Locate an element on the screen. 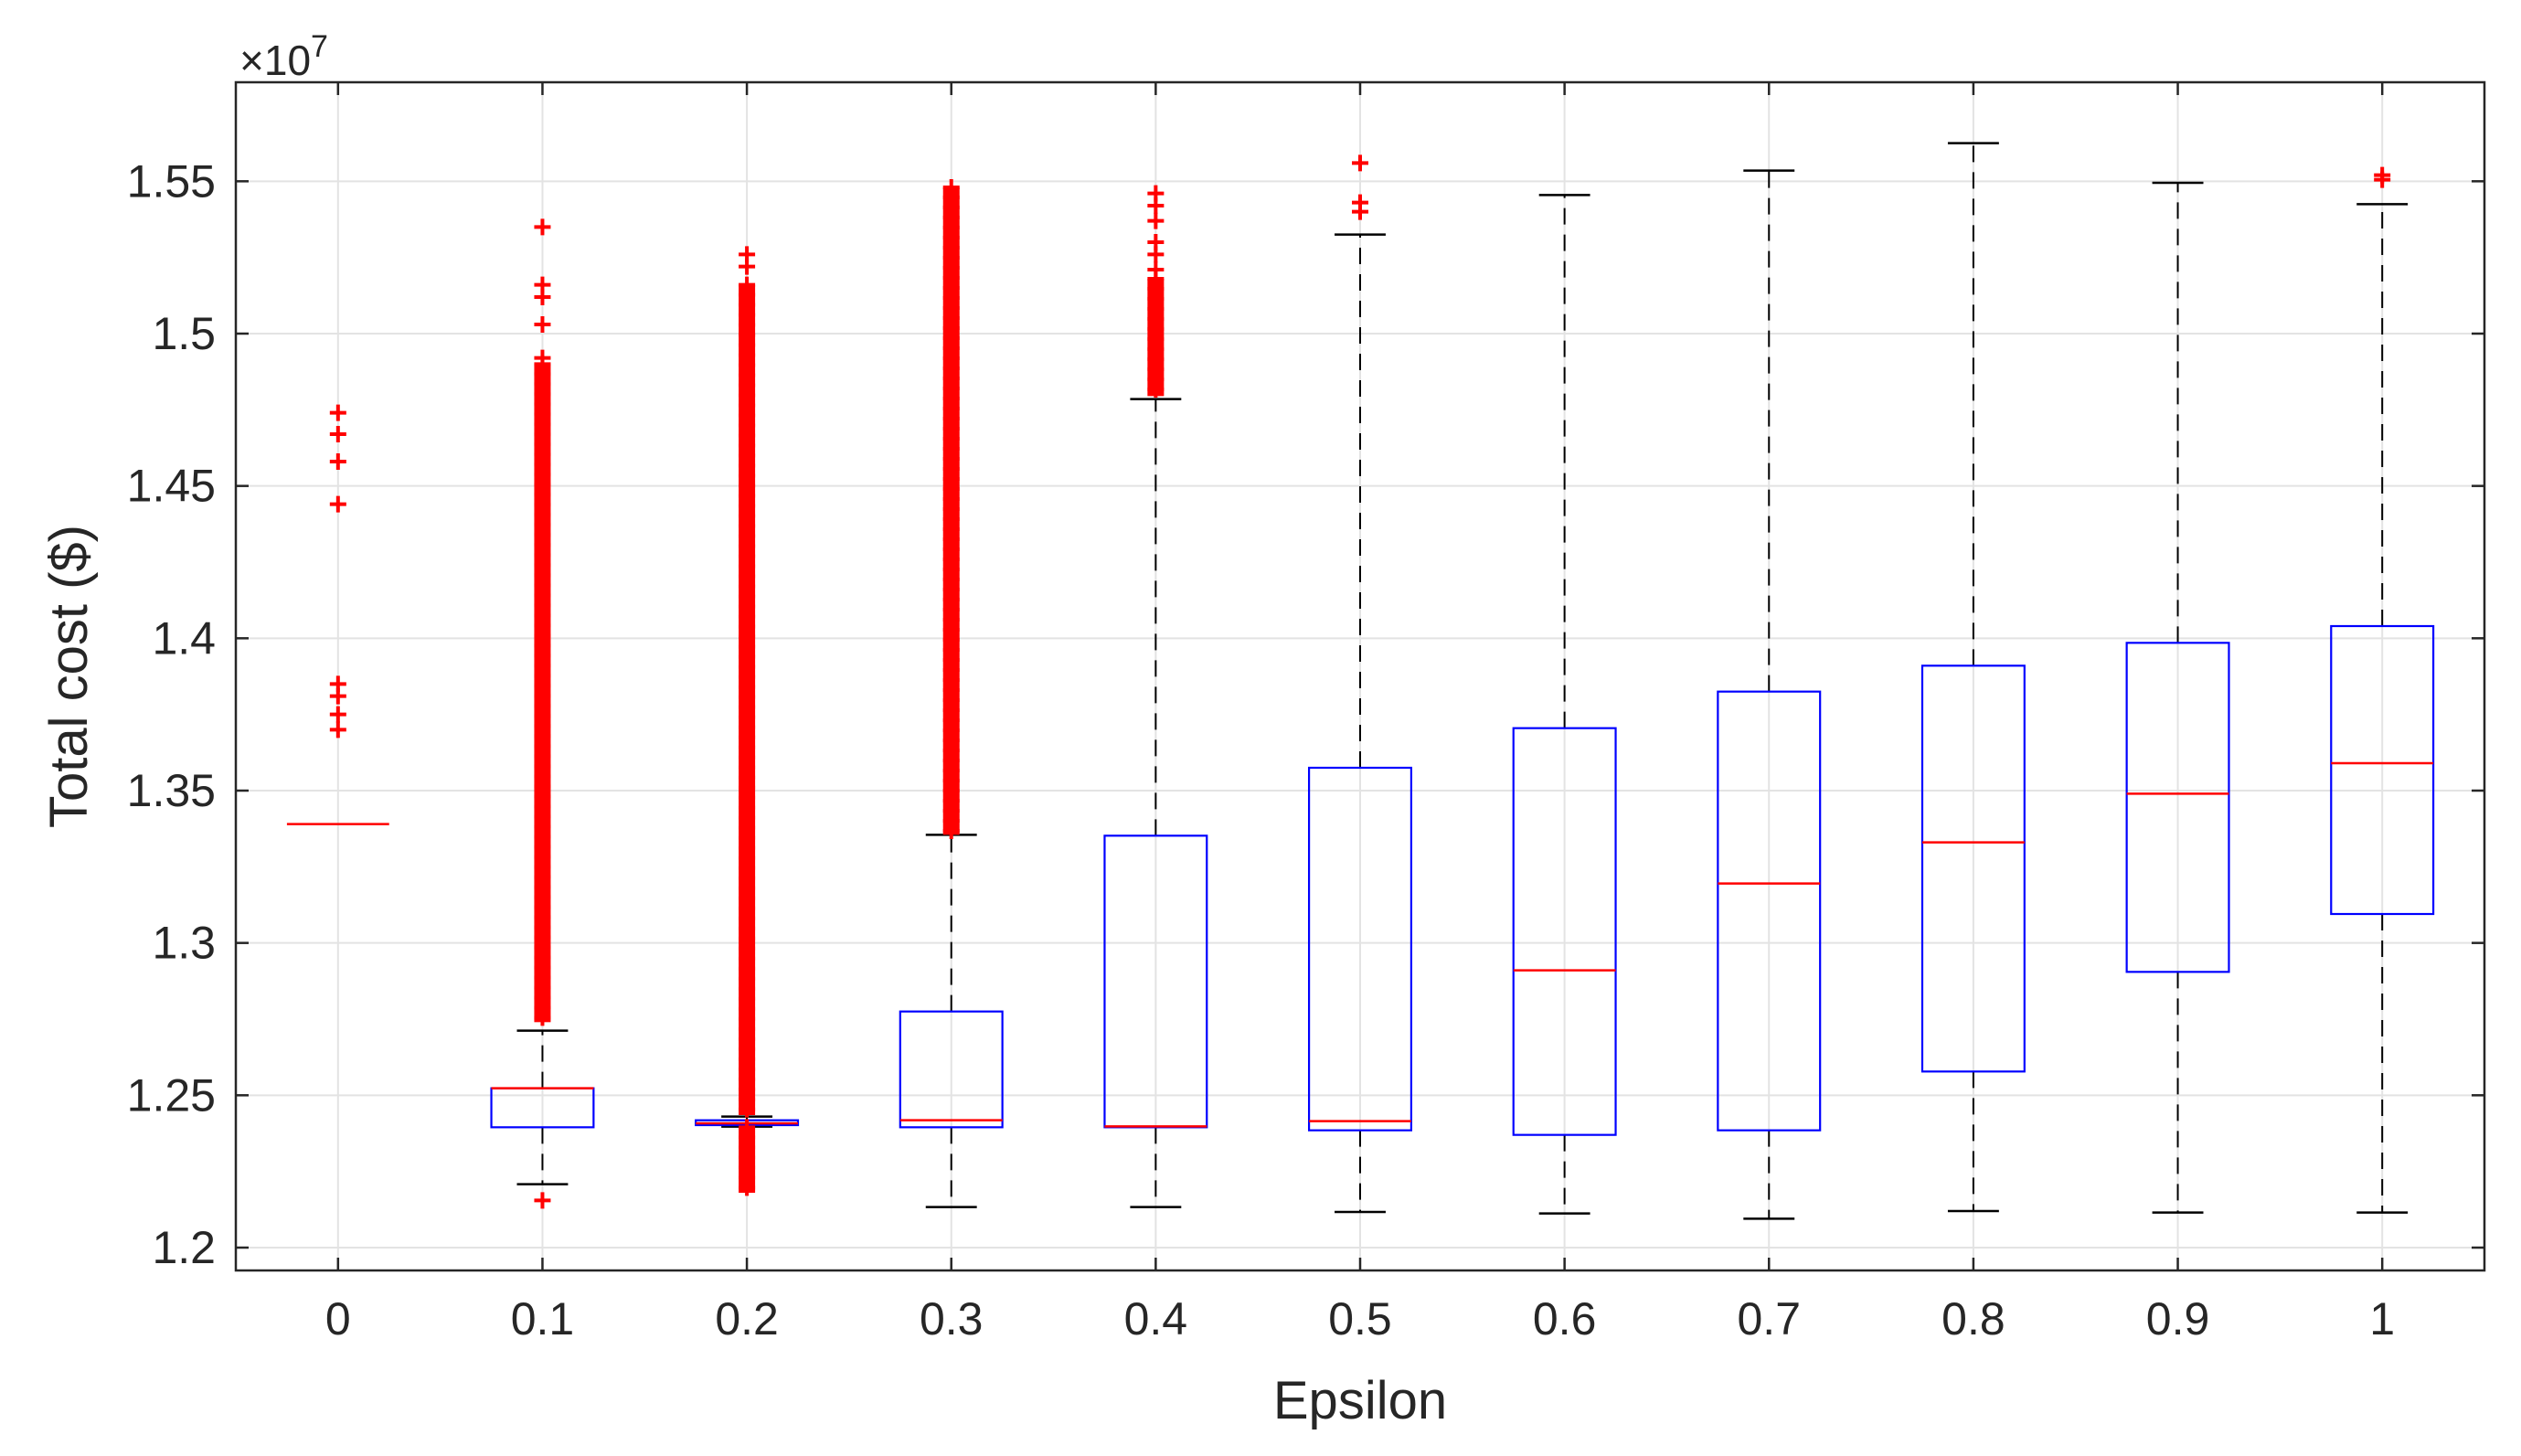 Image resolution: width=2521 pixels, height=1456 pixels. outliers-0.1 is located at coordinates (542, 714).